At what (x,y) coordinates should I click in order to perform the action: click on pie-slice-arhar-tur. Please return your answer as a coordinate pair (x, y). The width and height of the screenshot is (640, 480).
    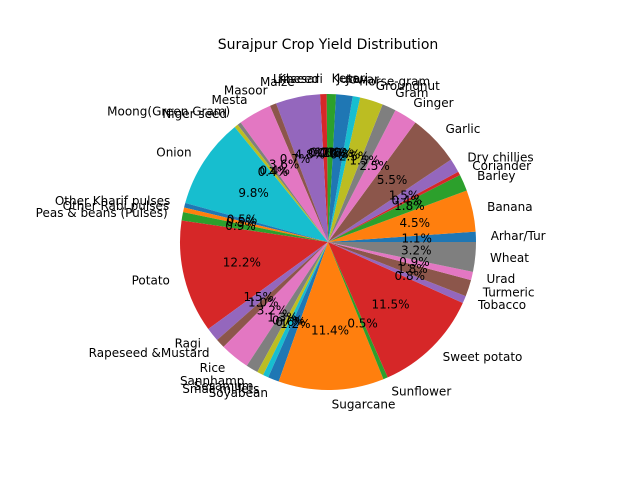
    Looking at the image, I should click on (402, 236).